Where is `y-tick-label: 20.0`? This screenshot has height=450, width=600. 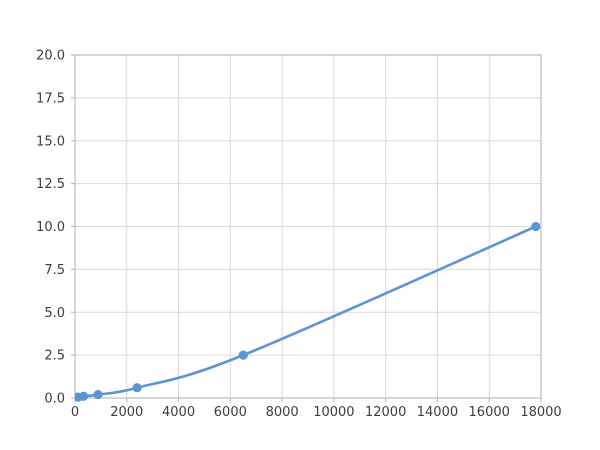 y-tick-label: 20.0 is located at coordinates (50, 56).